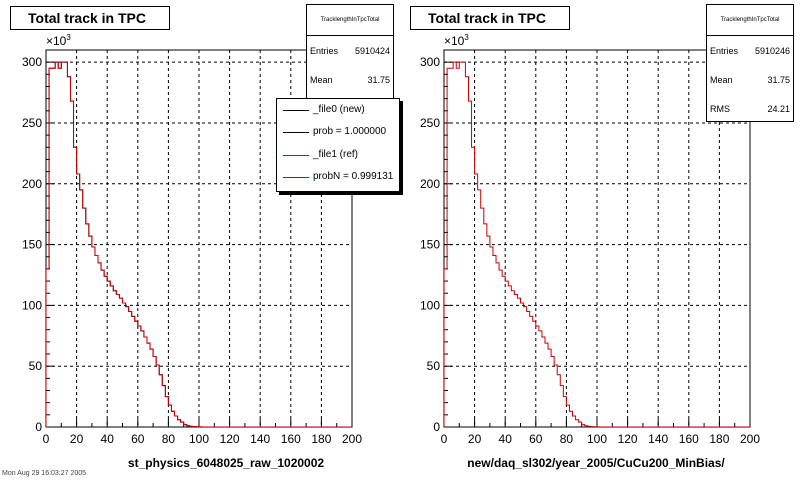 This screenshot has width=800, height=480. Describe the element at coordinates (44, 473) in the screenshot. I see `footer-timestamp: Mon Aug 29 16:03:27 2005` at that location.